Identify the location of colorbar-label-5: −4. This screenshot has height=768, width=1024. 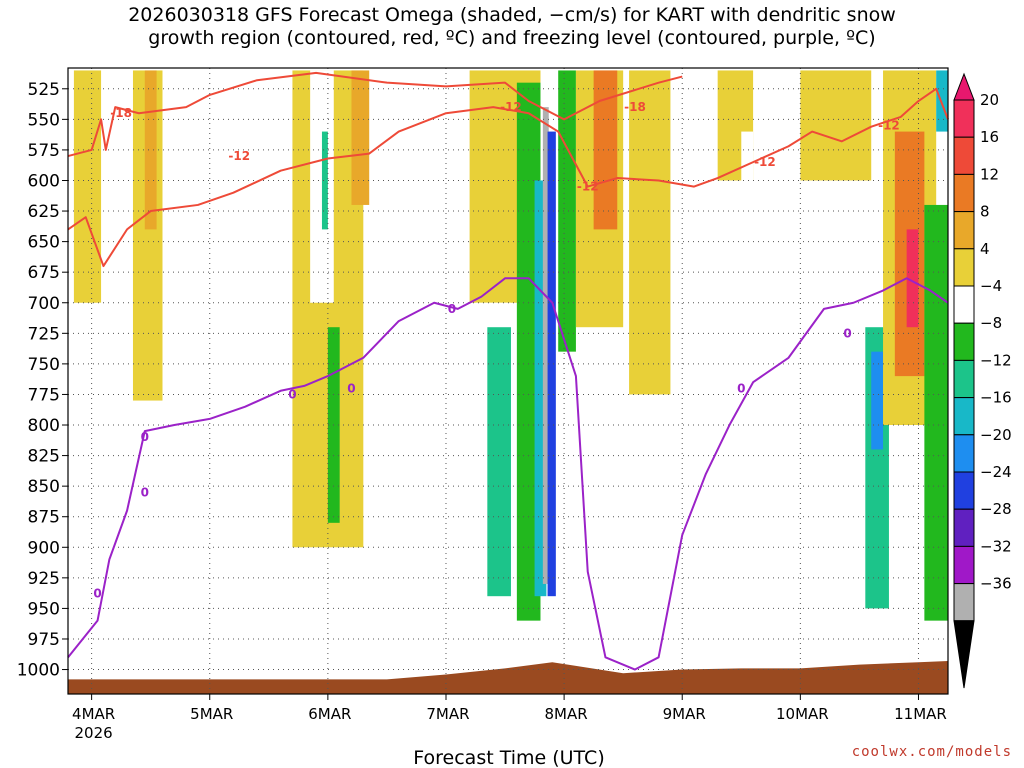
(991, 286).